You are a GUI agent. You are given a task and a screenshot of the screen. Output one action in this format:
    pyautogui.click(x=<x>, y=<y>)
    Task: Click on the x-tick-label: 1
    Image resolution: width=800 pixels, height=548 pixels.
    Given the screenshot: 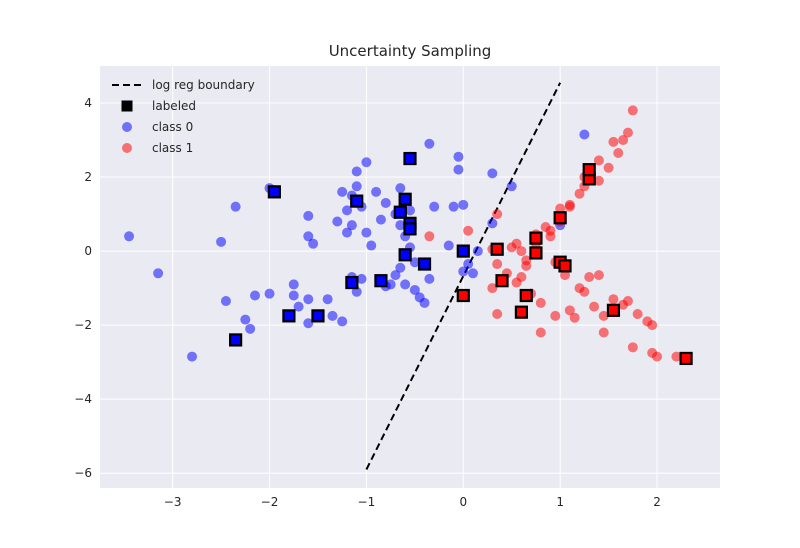 What is the action you would take?
    pyautogui.click(x=560, y=502)
    